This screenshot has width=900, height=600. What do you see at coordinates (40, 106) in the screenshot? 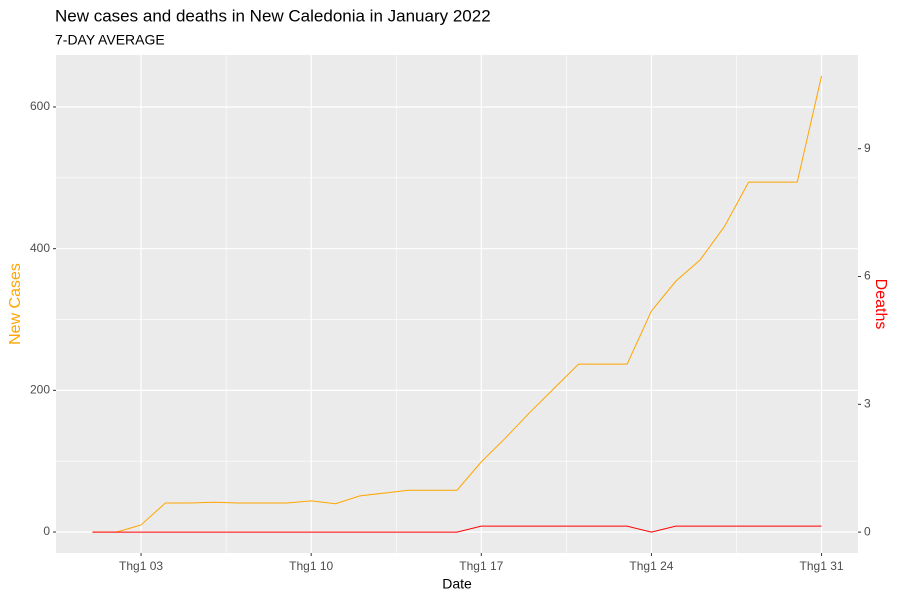
I see `y-tick-label: 600` at bounding box center [40, 106].